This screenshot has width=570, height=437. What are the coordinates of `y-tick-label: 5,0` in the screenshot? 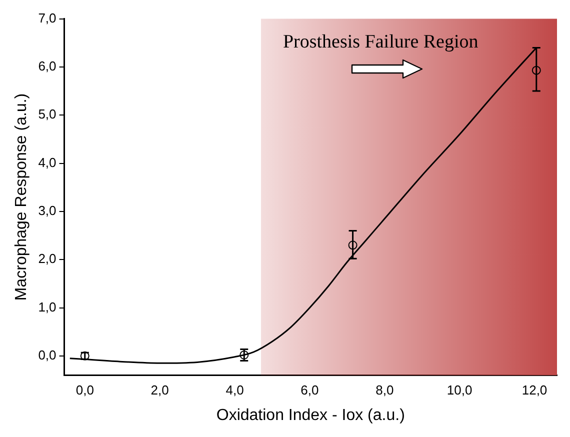 It's located at (47, 114).